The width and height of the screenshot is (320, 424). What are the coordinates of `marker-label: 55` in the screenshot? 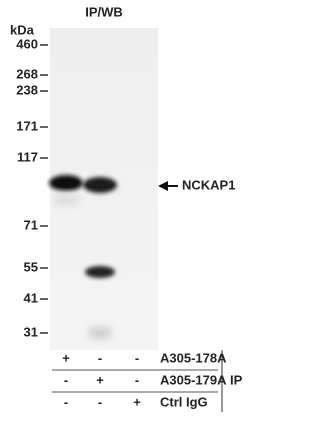 It's located at (31, 266).